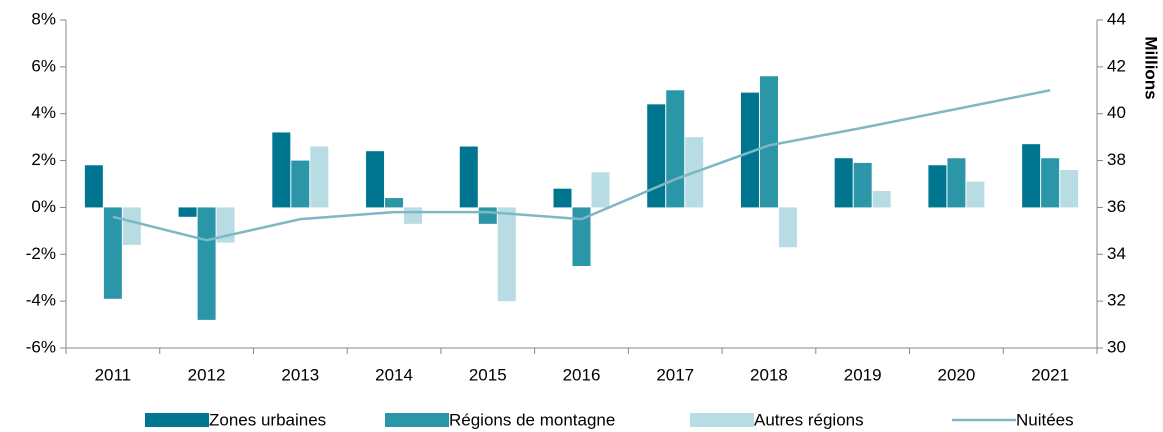 This screenshot has height=432, width=1163. I want to click on y2-tick-label: 30, so click(1116, 346).